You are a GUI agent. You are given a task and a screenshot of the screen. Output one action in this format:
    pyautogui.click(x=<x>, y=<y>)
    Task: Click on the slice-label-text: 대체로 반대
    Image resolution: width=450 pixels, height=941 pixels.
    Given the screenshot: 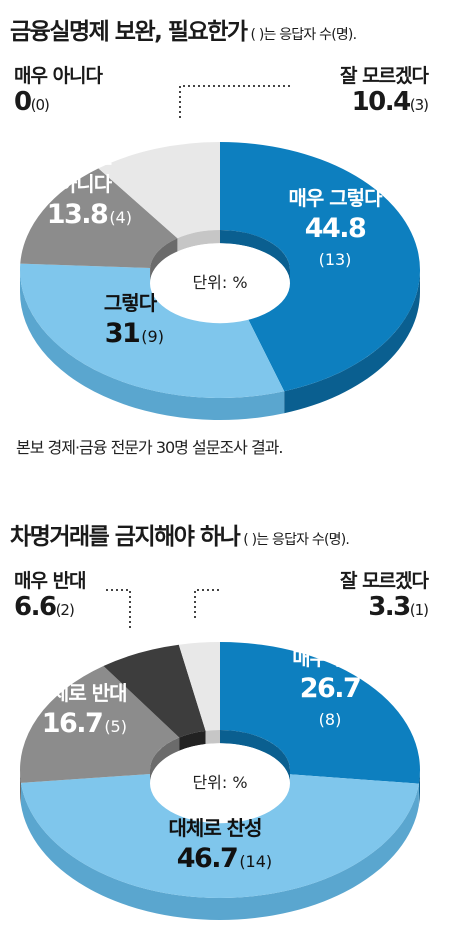 What is the action you would take?
    pyautogui.click(x=80, y=693)
    